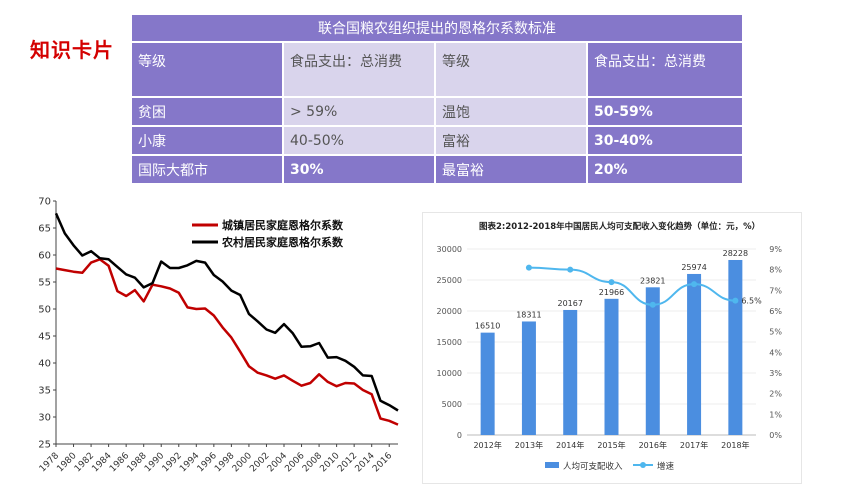 This screenshot has height=487, width=860. Describe the element at coordinates (611, 445) in the screenshot. I see `x-tick-label: 2015年` at that location.